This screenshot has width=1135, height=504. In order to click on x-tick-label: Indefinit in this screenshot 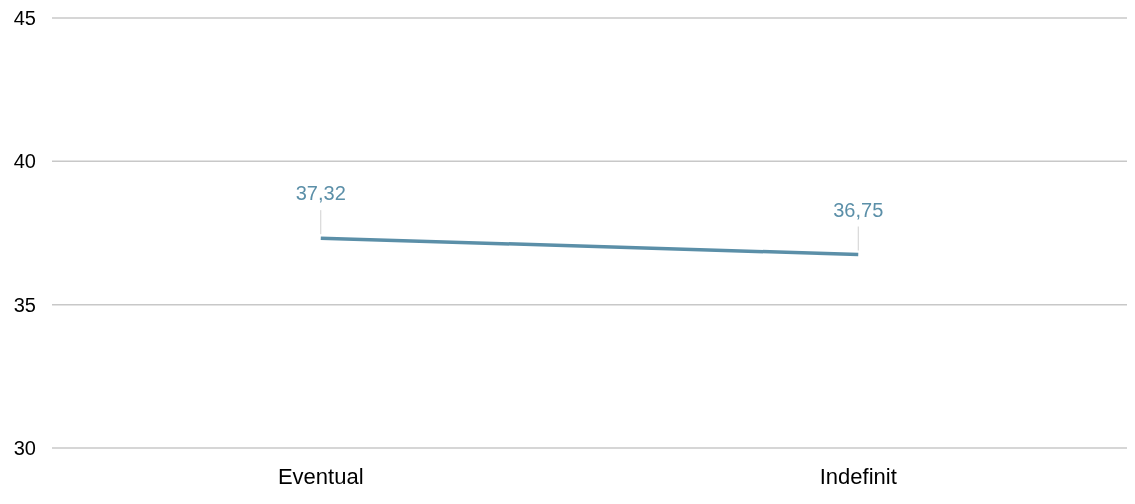, I will do `click(858, 476)`.